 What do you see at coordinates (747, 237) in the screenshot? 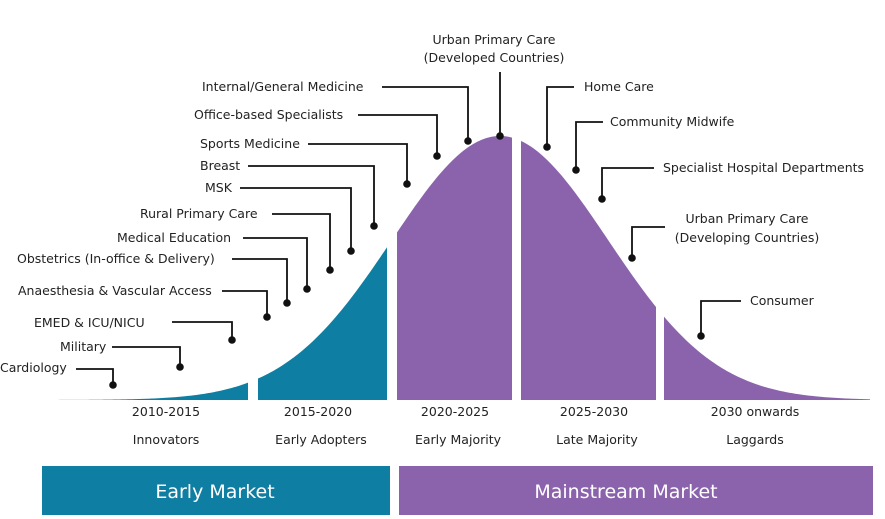
I see `label-urban-developing-line2: (Developing Countries)` at bounding box center [747, 237].